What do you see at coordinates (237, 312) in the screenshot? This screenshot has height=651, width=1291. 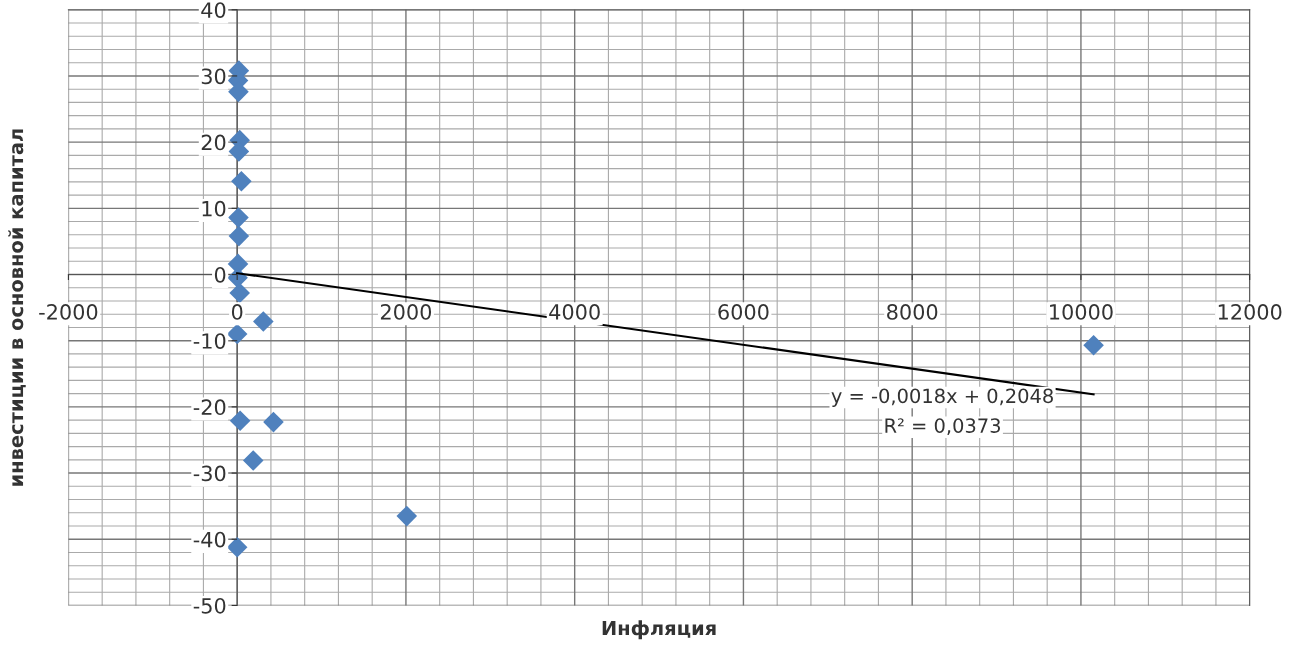 I see `x-tick-label: 0` at bounding box center [237, 312].